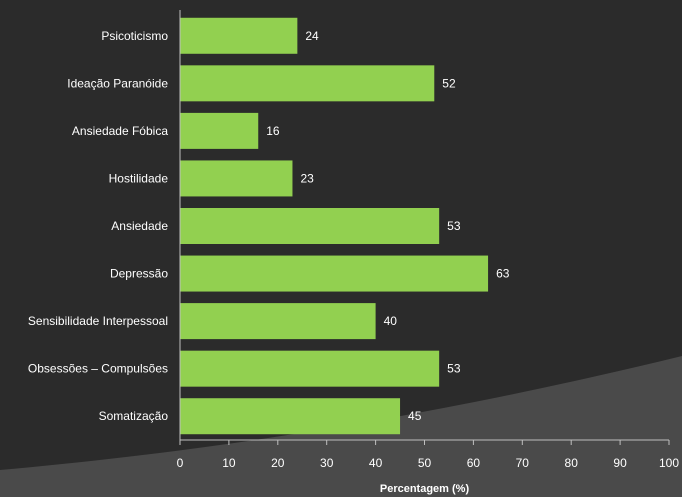 This screenshot has width=682, height=497. Describe the element at coordinates (278, 463) in the screenshot. I see `x-tick-label: 20` at that location.